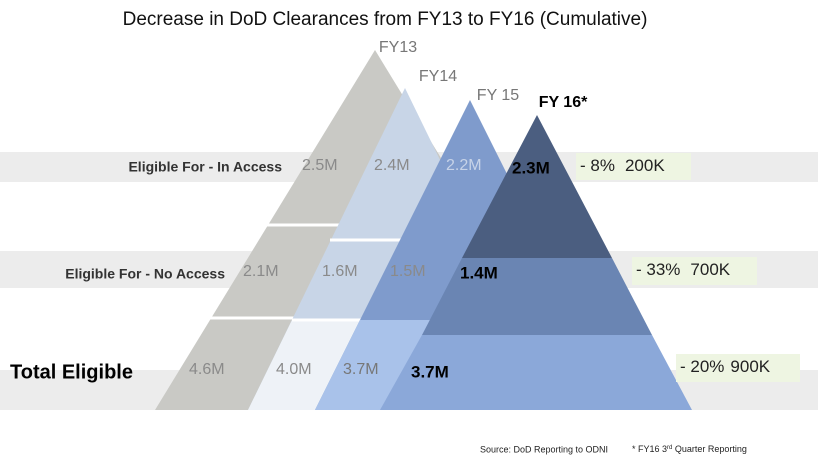  Describe the element at coordinates (438, 76) in the screenshot. I see `pyramid-label: FY14` at that location.